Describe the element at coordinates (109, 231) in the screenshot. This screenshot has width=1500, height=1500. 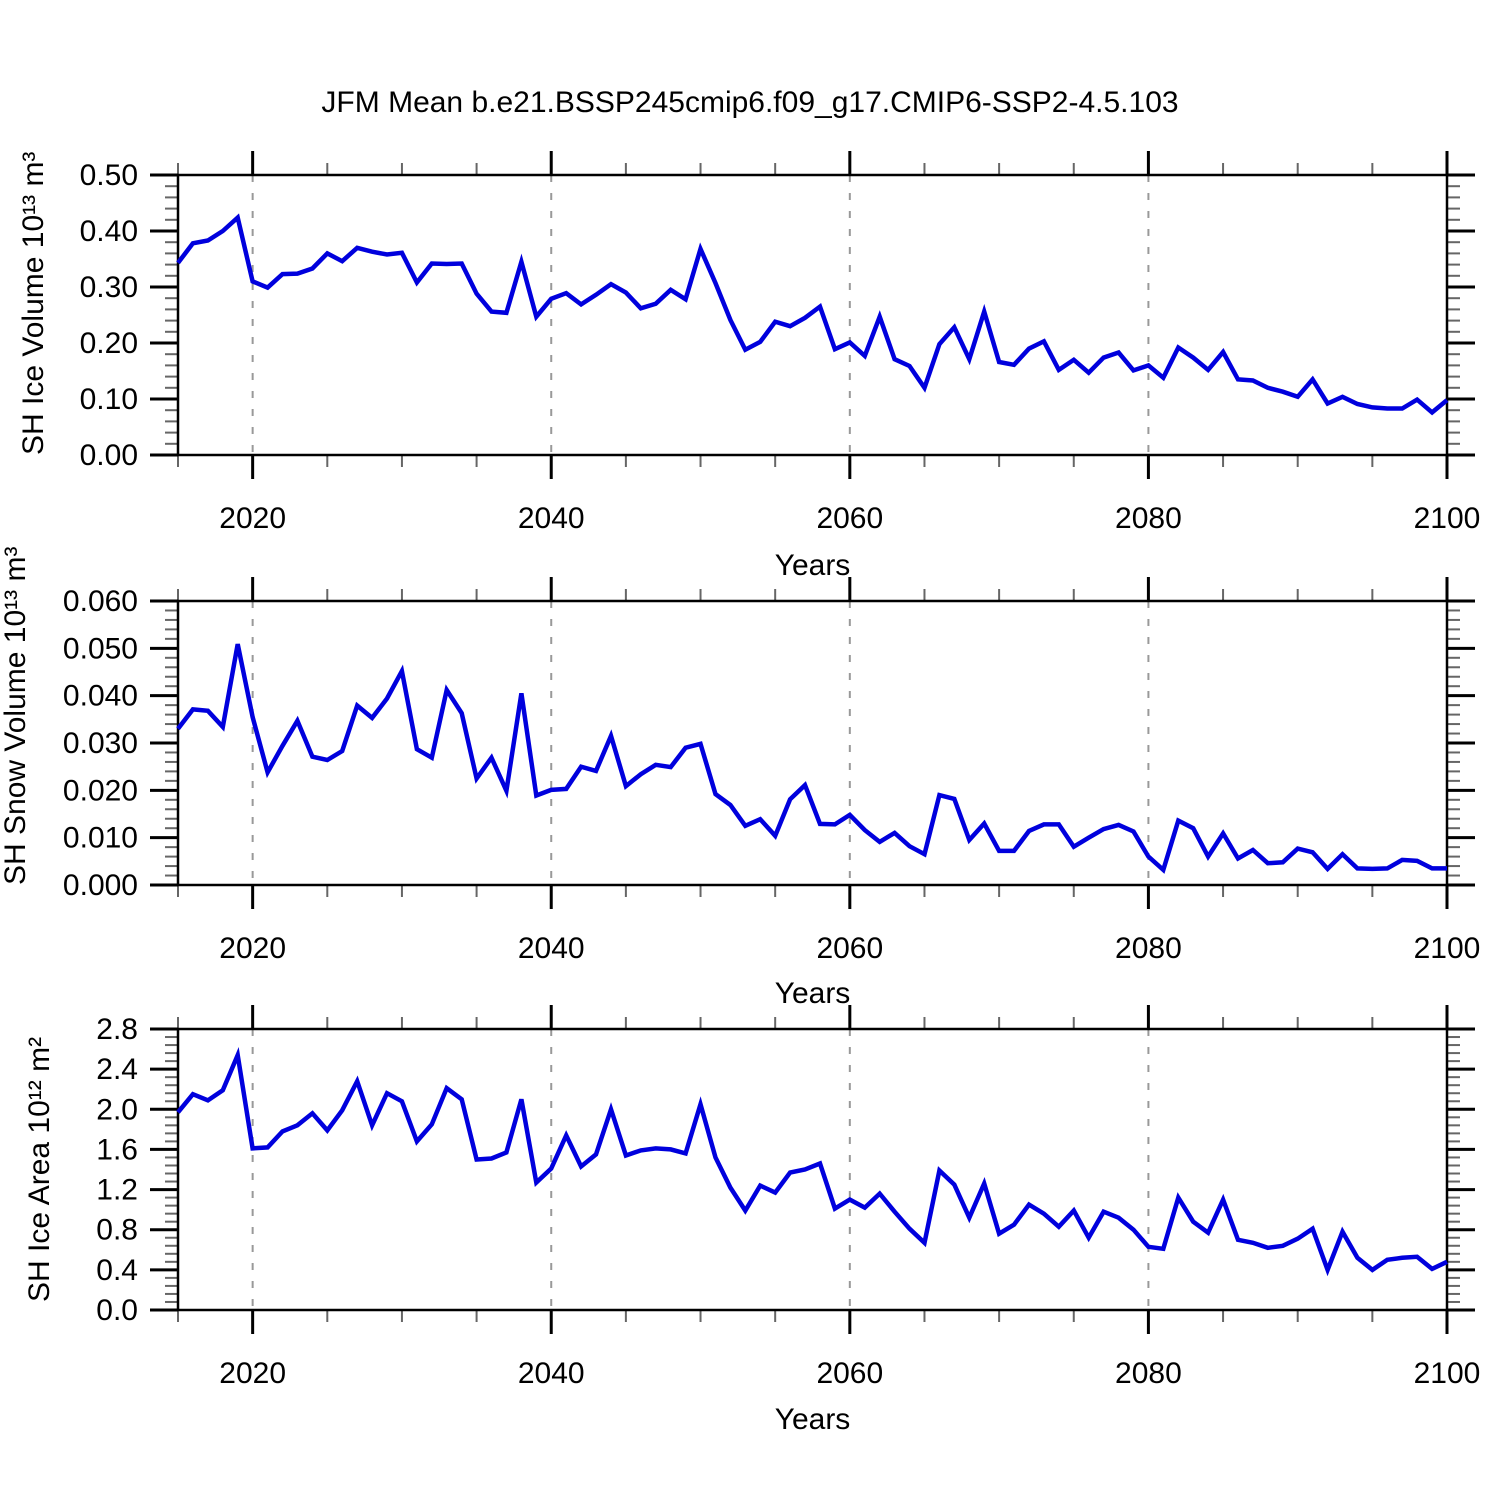
I see `y-tick-label: 0.40` at that location.